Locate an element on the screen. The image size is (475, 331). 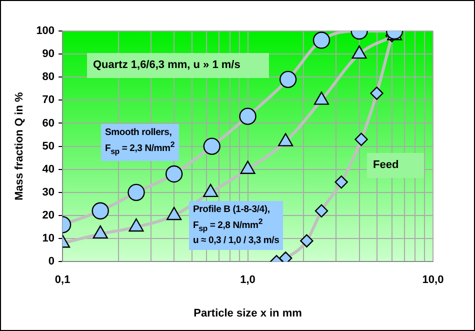
y-tick-label: 20 is located at coordinates (48, 216).